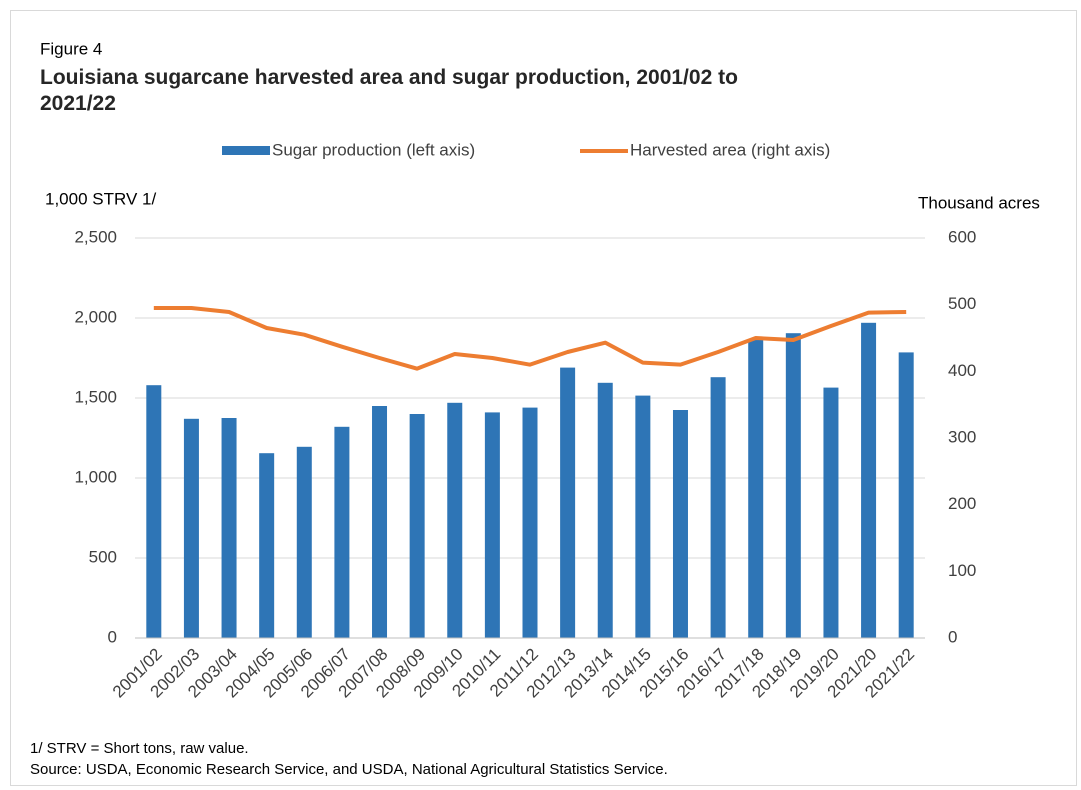  Describe the element at coordinates (530, 338) in the screenshot. I see `line` at that location.